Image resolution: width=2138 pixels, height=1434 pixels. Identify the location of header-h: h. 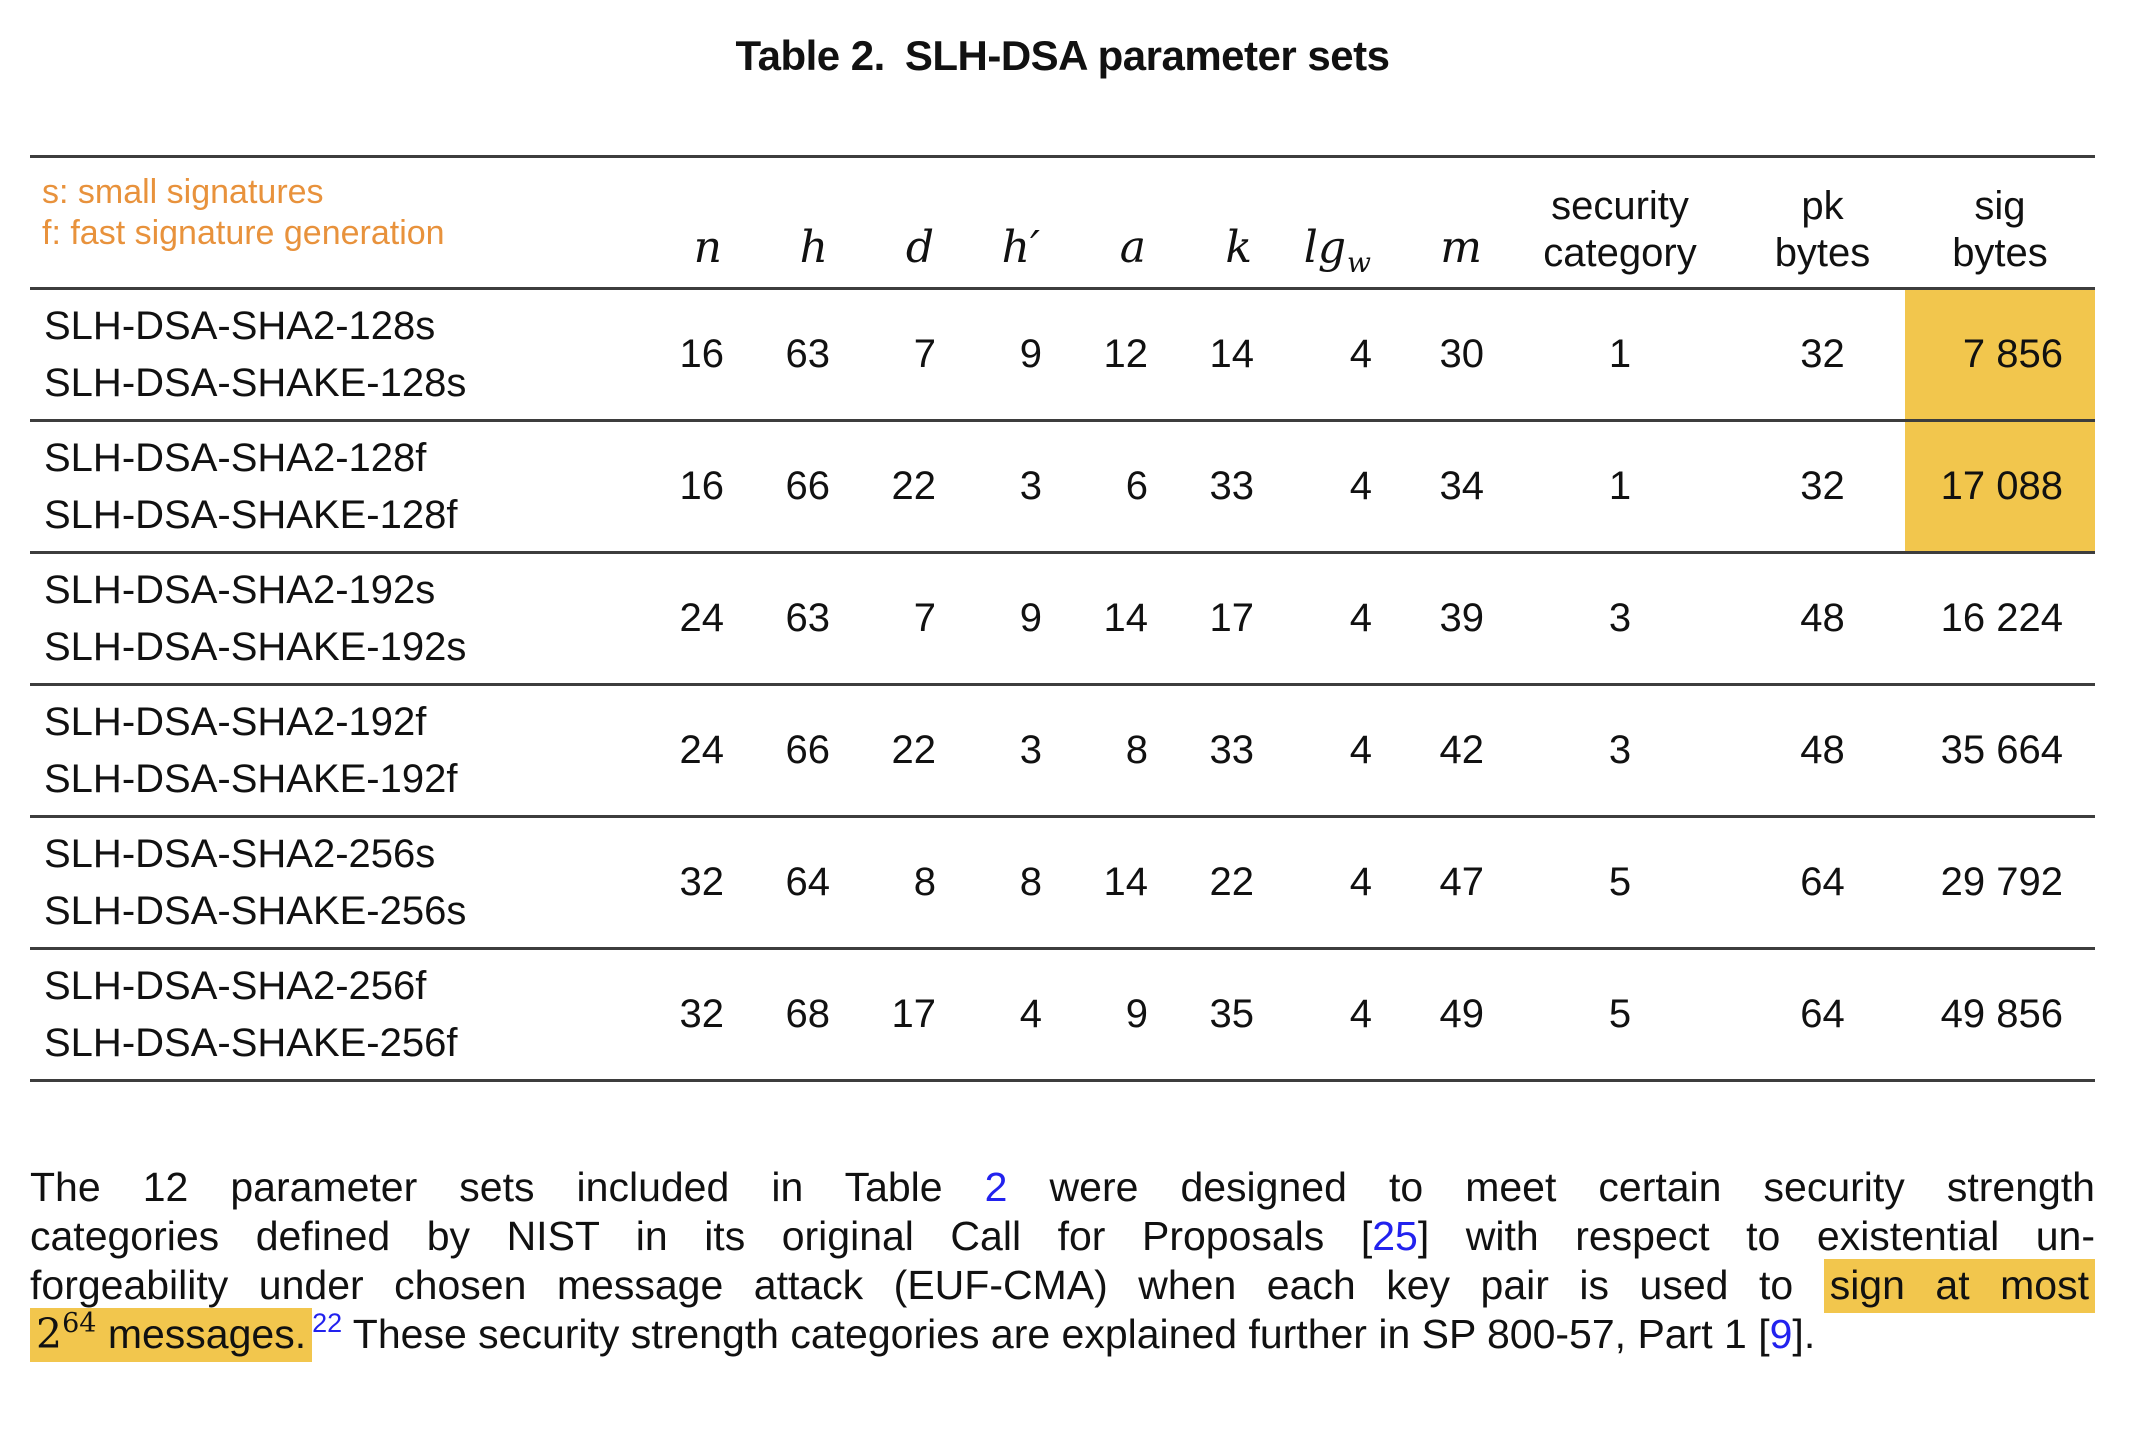
(793, 223).